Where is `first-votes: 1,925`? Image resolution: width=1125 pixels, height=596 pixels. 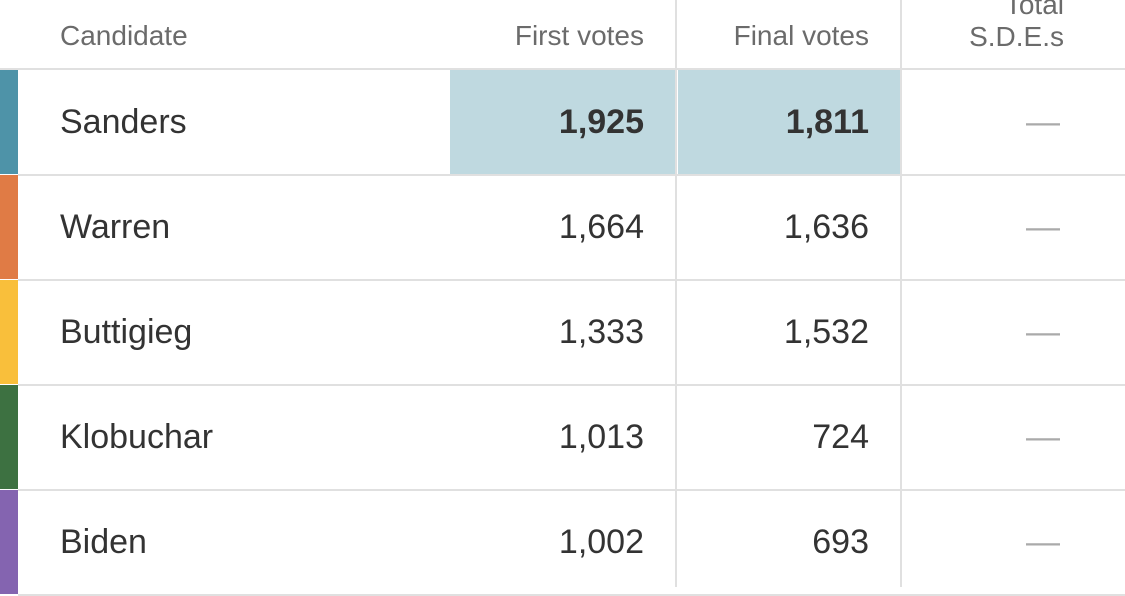 first-votes: 1,925 is located at coordinates (563, 122).